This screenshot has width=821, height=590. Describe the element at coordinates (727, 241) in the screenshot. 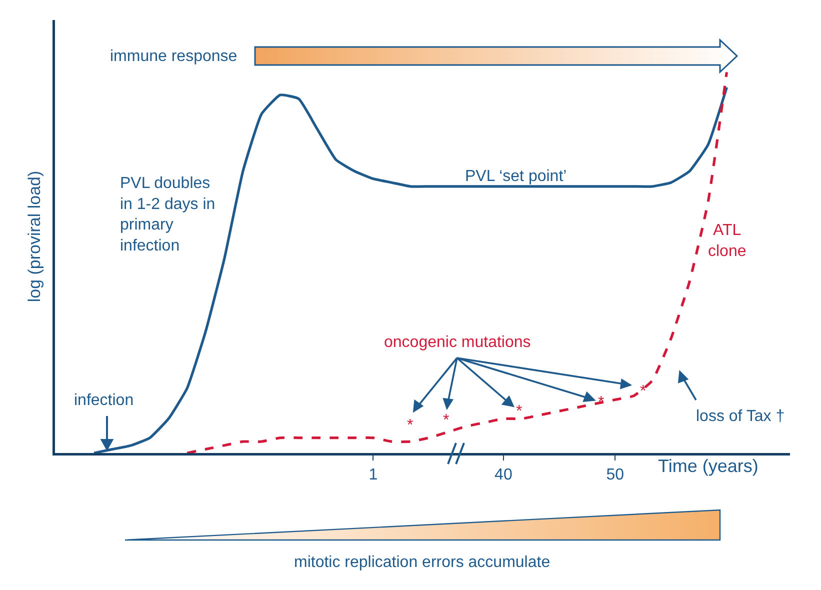

I see `series-label: ATL clone` at that location.